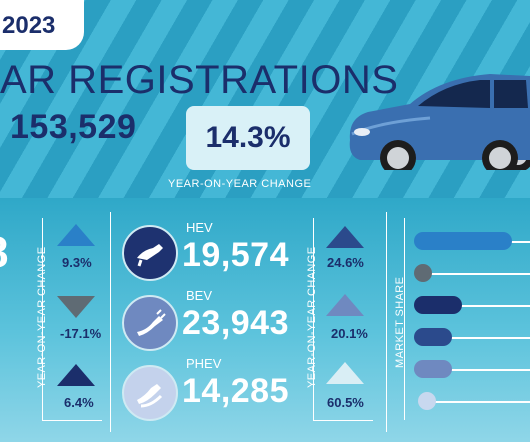 The image size is (530, 442). What do you see at coordinates (240, 184) in the screenshot?
I see `yoy-change-caption: YEAR-ON-YEAR CHANGE` at bounding box center [240, 184].